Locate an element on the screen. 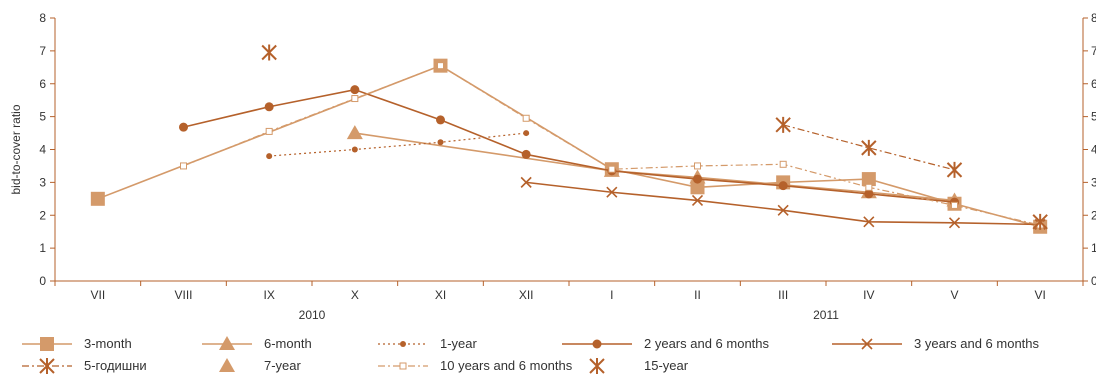 The height and width of the screenshot is (374, 1096). left-y-tick-label: 4 is located at coordinates (42, 150).